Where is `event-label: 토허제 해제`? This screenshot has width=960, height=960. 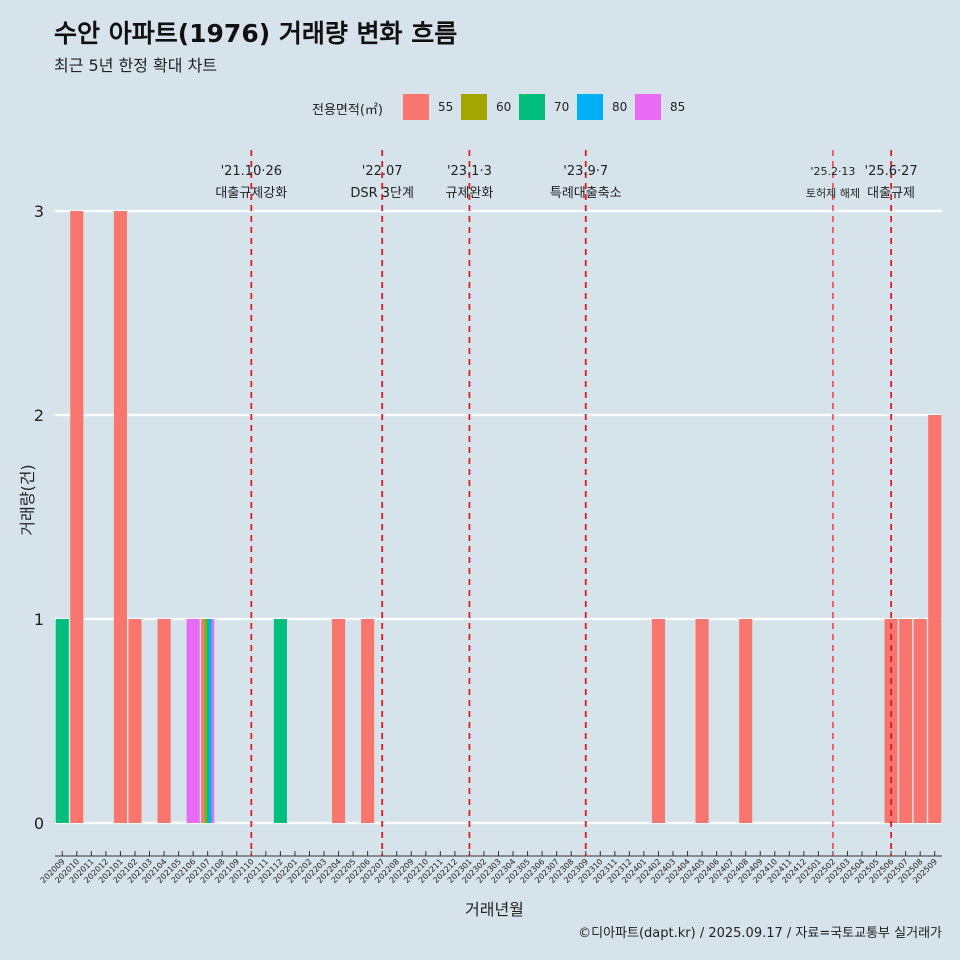 event-label: 토허제 해제 is located at coordinates (833, 193).